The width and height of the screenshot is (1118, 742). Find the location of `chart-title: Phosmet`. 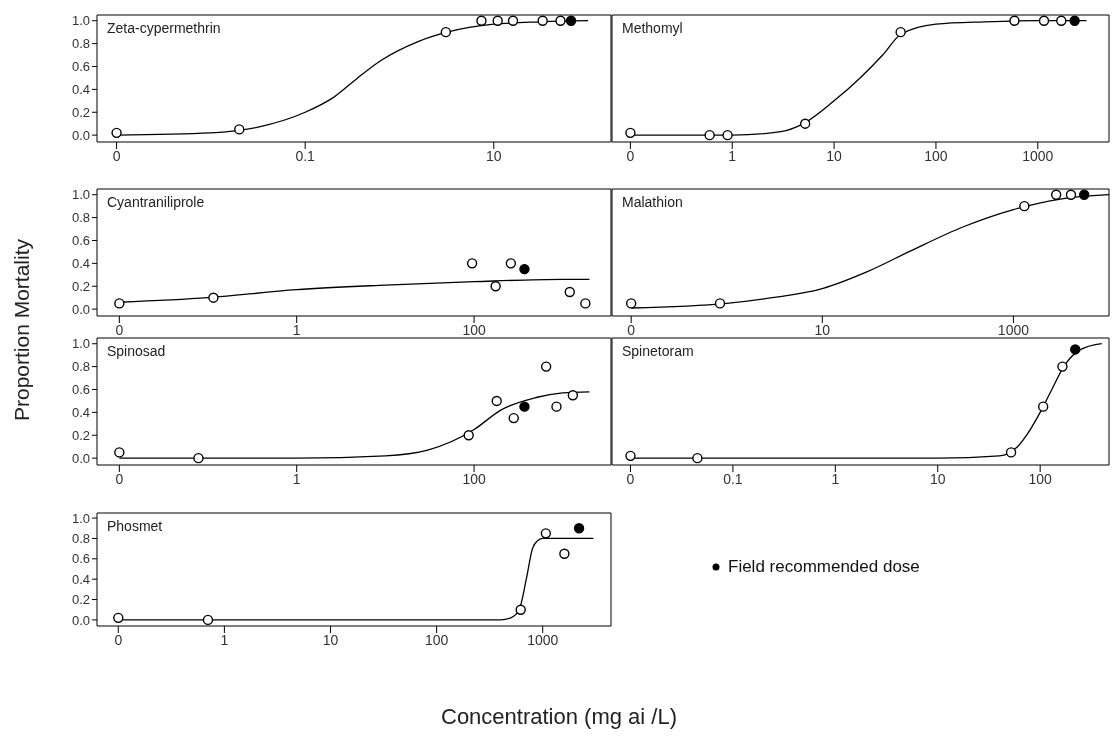

chart-title: Phosmet is located at coordinates (135, 526).